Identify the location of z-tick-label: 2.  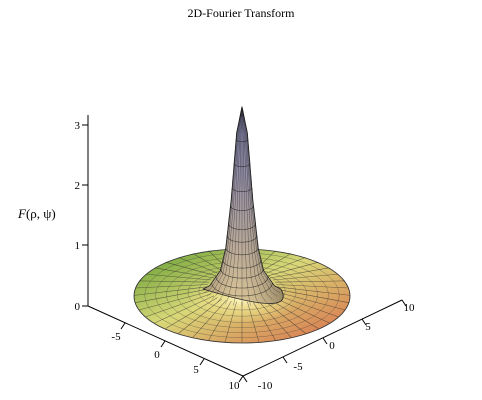
(78, 186).